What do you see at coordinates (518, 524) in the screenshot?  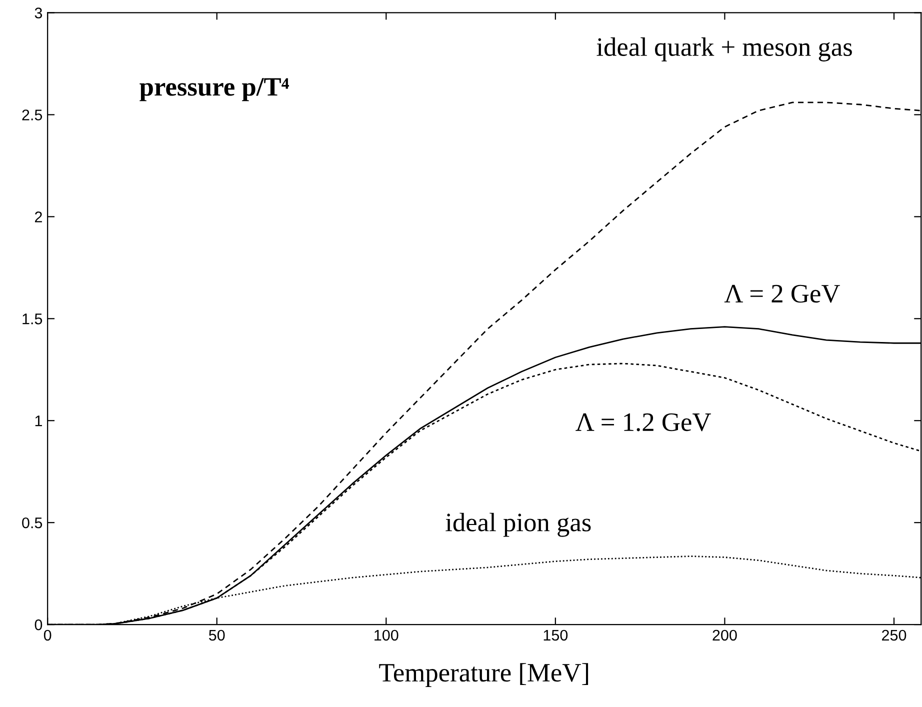 I see `series-label: ideal pion gas` at bounding box center [518, 524].